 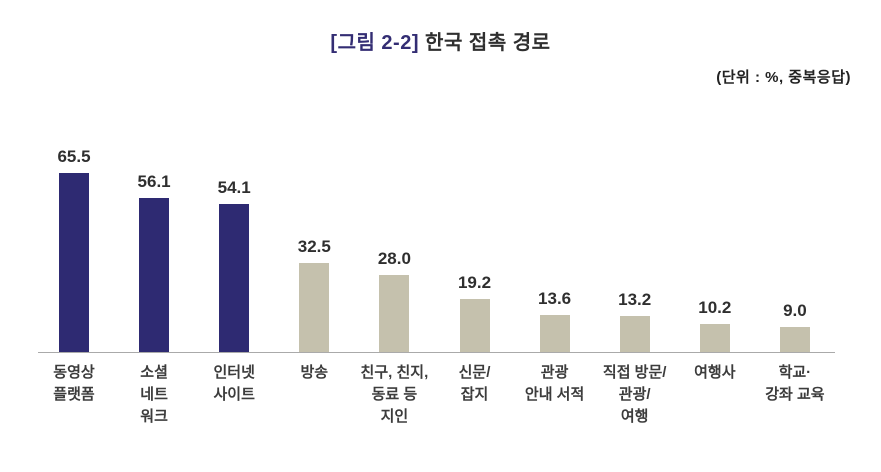 What do you see at coordinates (154, 181) in the screenshot?
I see `bar-value-label: 56.1` at bounding box center [154, 181].